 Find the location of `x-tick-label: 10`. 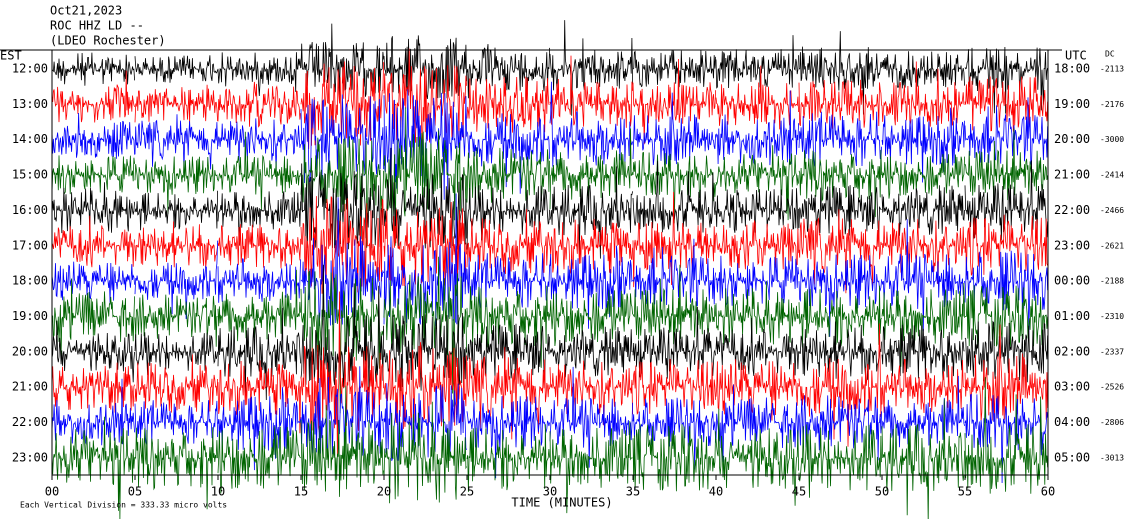

x-tick-label: 10 is located at coordinates (218, 492).